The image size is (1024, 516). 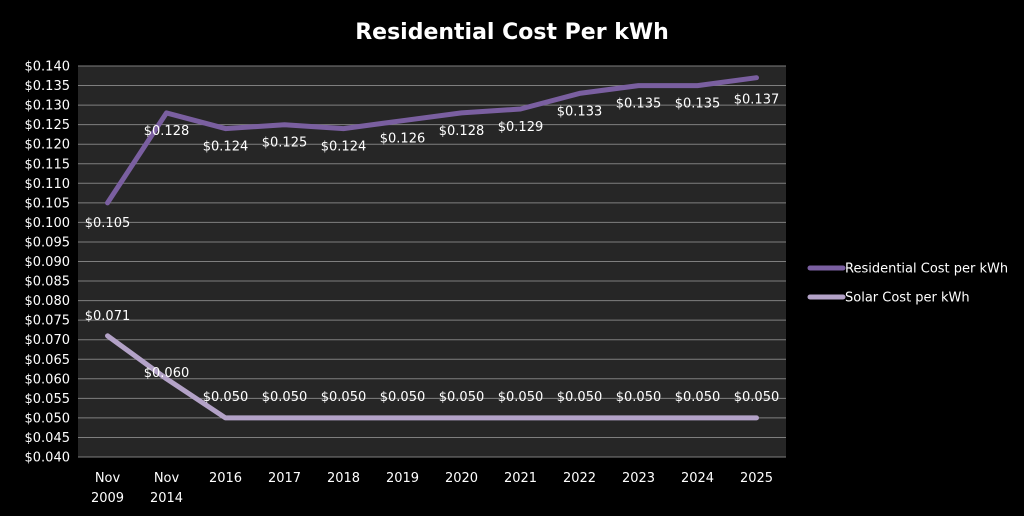 I want to click on y-tick-label: $0.100, so click(x=48, y=223).